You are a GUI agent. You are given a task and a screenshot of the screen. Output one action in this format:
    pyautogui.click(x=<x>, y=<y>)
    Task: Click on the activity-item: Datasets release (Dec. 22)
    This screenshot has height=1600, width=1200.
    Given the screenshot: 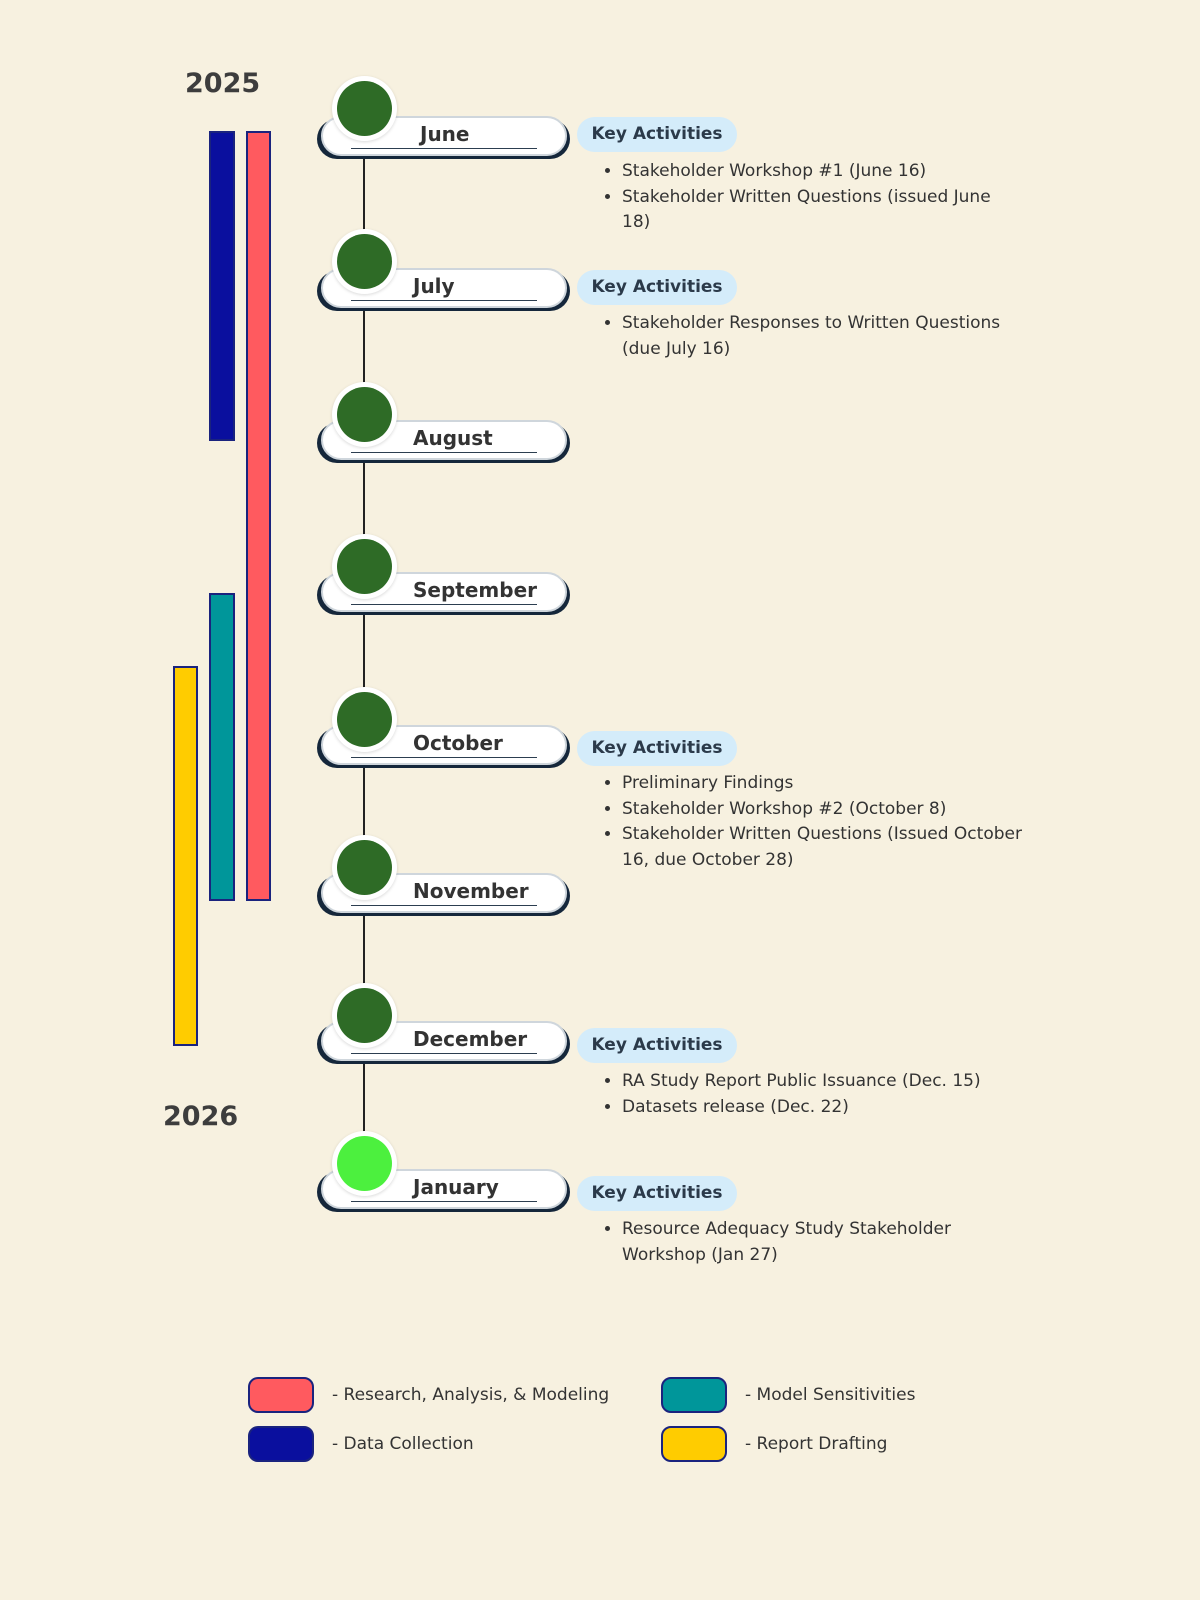 What is the action you would take?
    pyautogui.click(x=822, y=1108)
    